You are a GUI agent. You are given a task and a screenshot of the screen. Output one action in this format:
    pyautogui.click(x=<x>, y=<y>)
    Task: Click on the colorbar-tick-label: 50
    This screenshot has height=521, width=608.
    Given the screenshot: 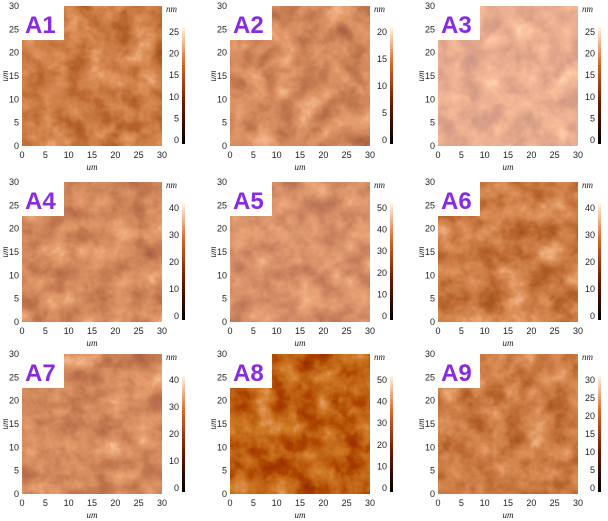 What is the action you would take?
    pyautogui.click(x=382, y=208)
    